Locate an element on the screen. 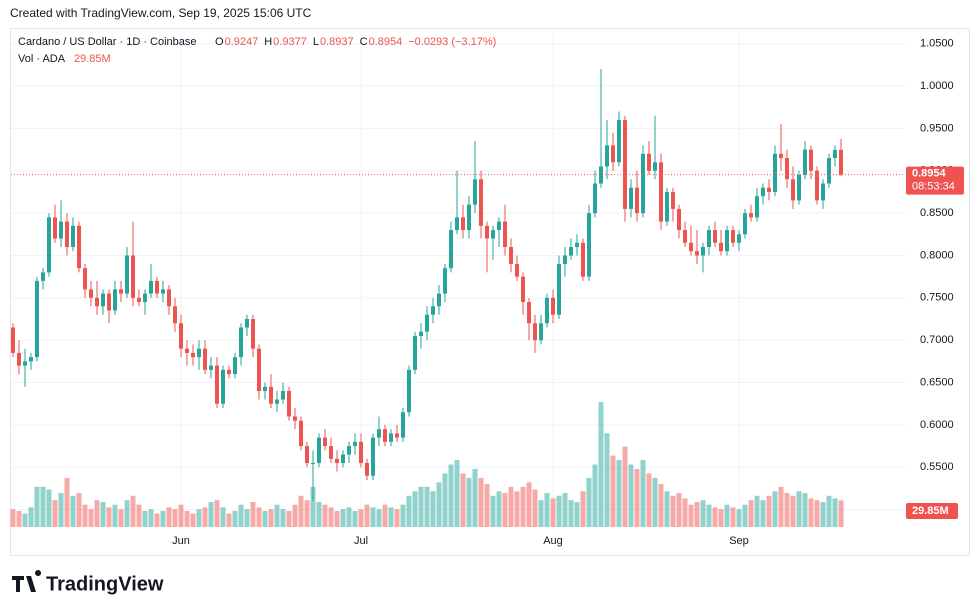 This screenshot has width=980, height=615. price-tag is located at coordinates (935, 180).